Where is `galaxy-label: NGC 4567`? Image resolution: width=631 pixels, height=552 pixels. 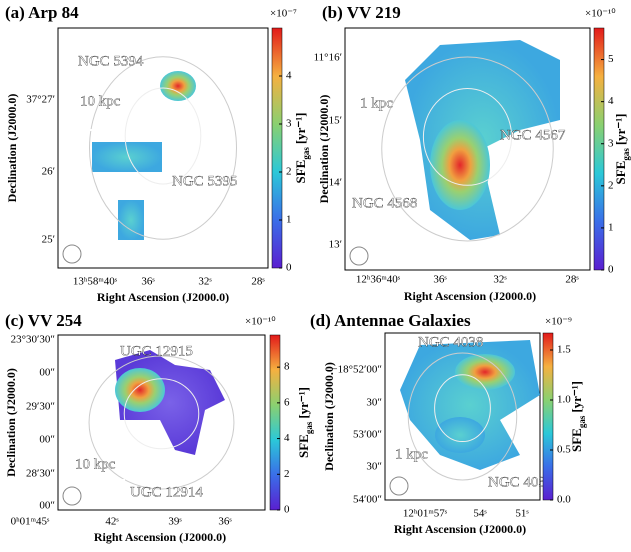
galaxy-label: NGC 4567 is located at coordinates (533, 135).